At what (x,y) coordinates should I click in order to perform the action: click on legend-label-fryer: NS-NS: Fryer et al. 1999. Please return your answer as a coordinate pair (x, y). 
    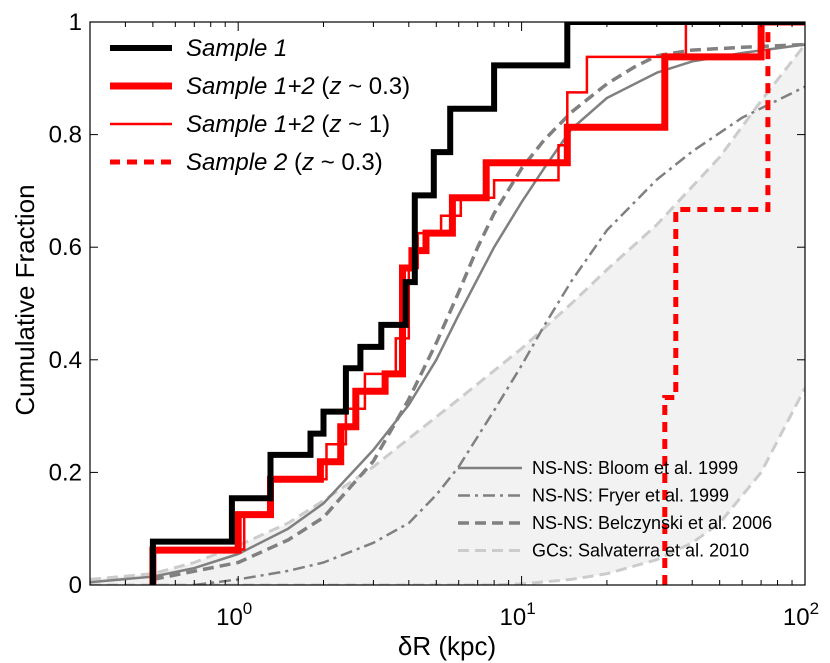
    Looking at the image, I should click on (630, 496).